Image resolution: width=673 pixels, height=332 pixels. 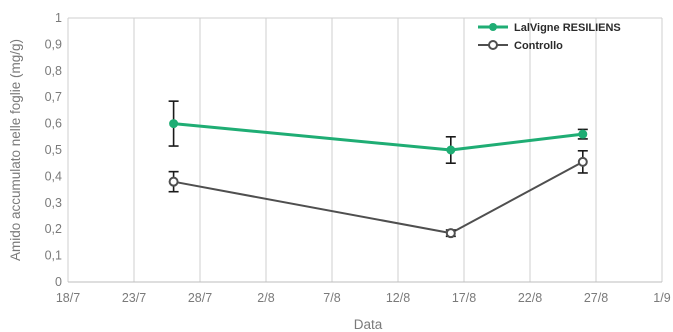 I want to click on y-axis-title: Amido accumulato nelle foglie (mg/g), so click(x=15, y=150).